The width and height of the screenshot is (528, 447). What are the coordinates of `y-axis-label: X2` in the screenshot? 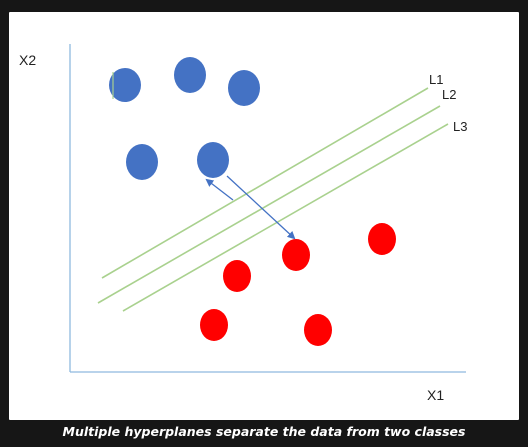 It's located at (28, 60).